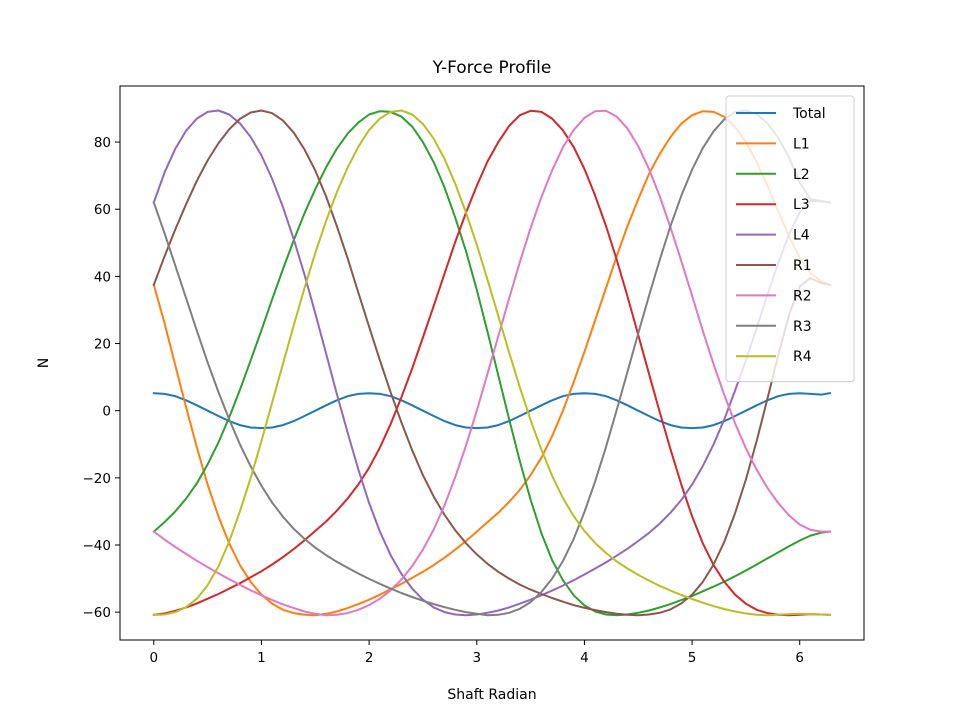 Image resolution: width=960 pixels, height=720 pixels. I want to click on series-line-total, so click(492, 411).